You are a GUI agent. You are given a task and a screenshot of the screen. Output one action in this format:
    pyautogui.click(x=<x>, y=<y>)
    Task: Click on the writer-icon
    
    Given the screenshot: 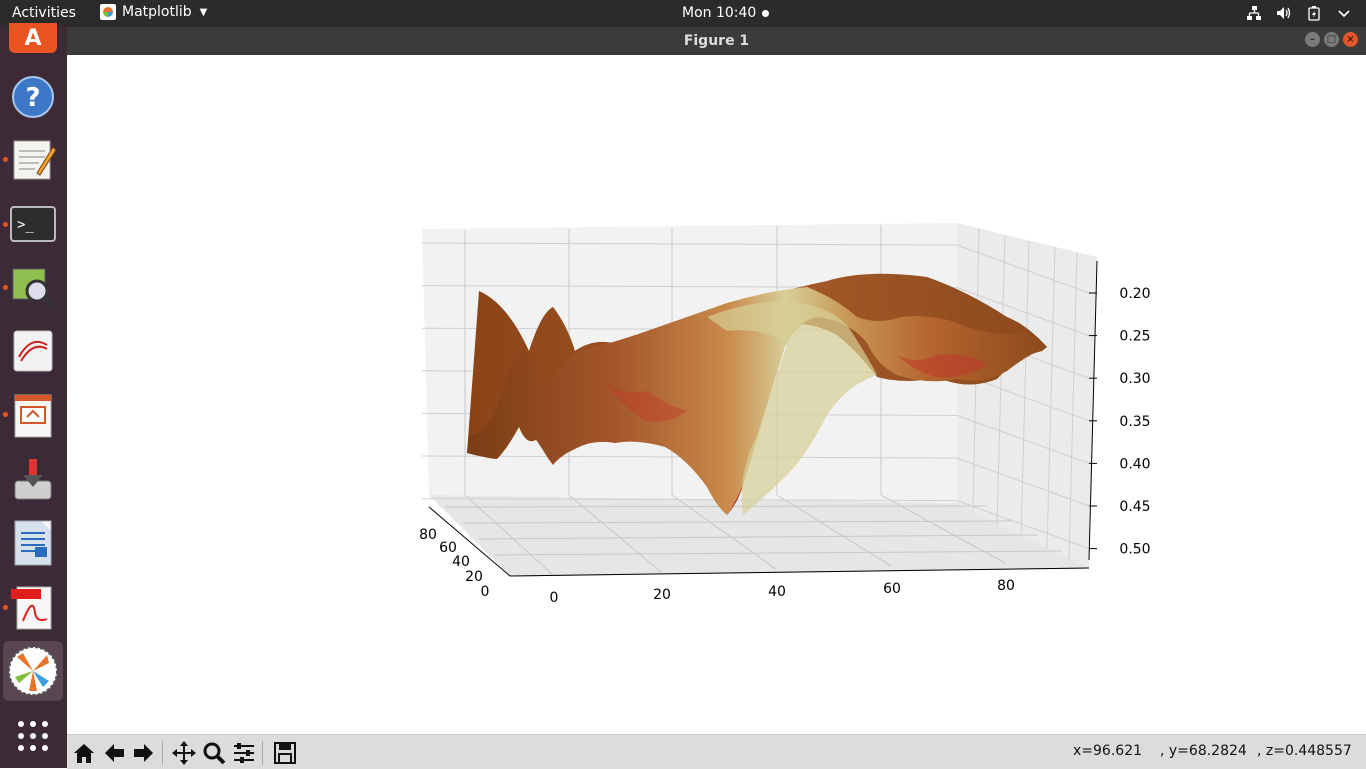 What is the action you would take?
    pyautogui.click(x=33, y=543)
    